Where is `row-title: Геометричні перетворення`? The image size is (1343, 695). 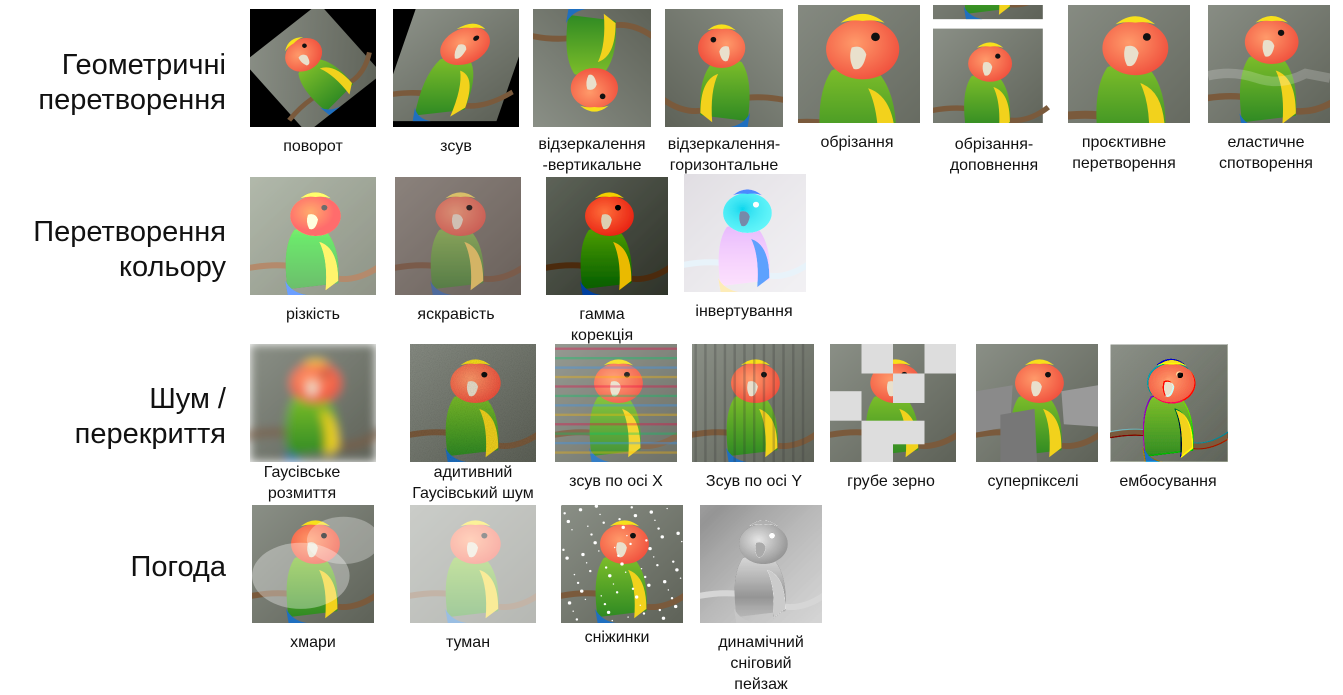
row-title: Геометричні перетворення is located at coordinates (132, 82).